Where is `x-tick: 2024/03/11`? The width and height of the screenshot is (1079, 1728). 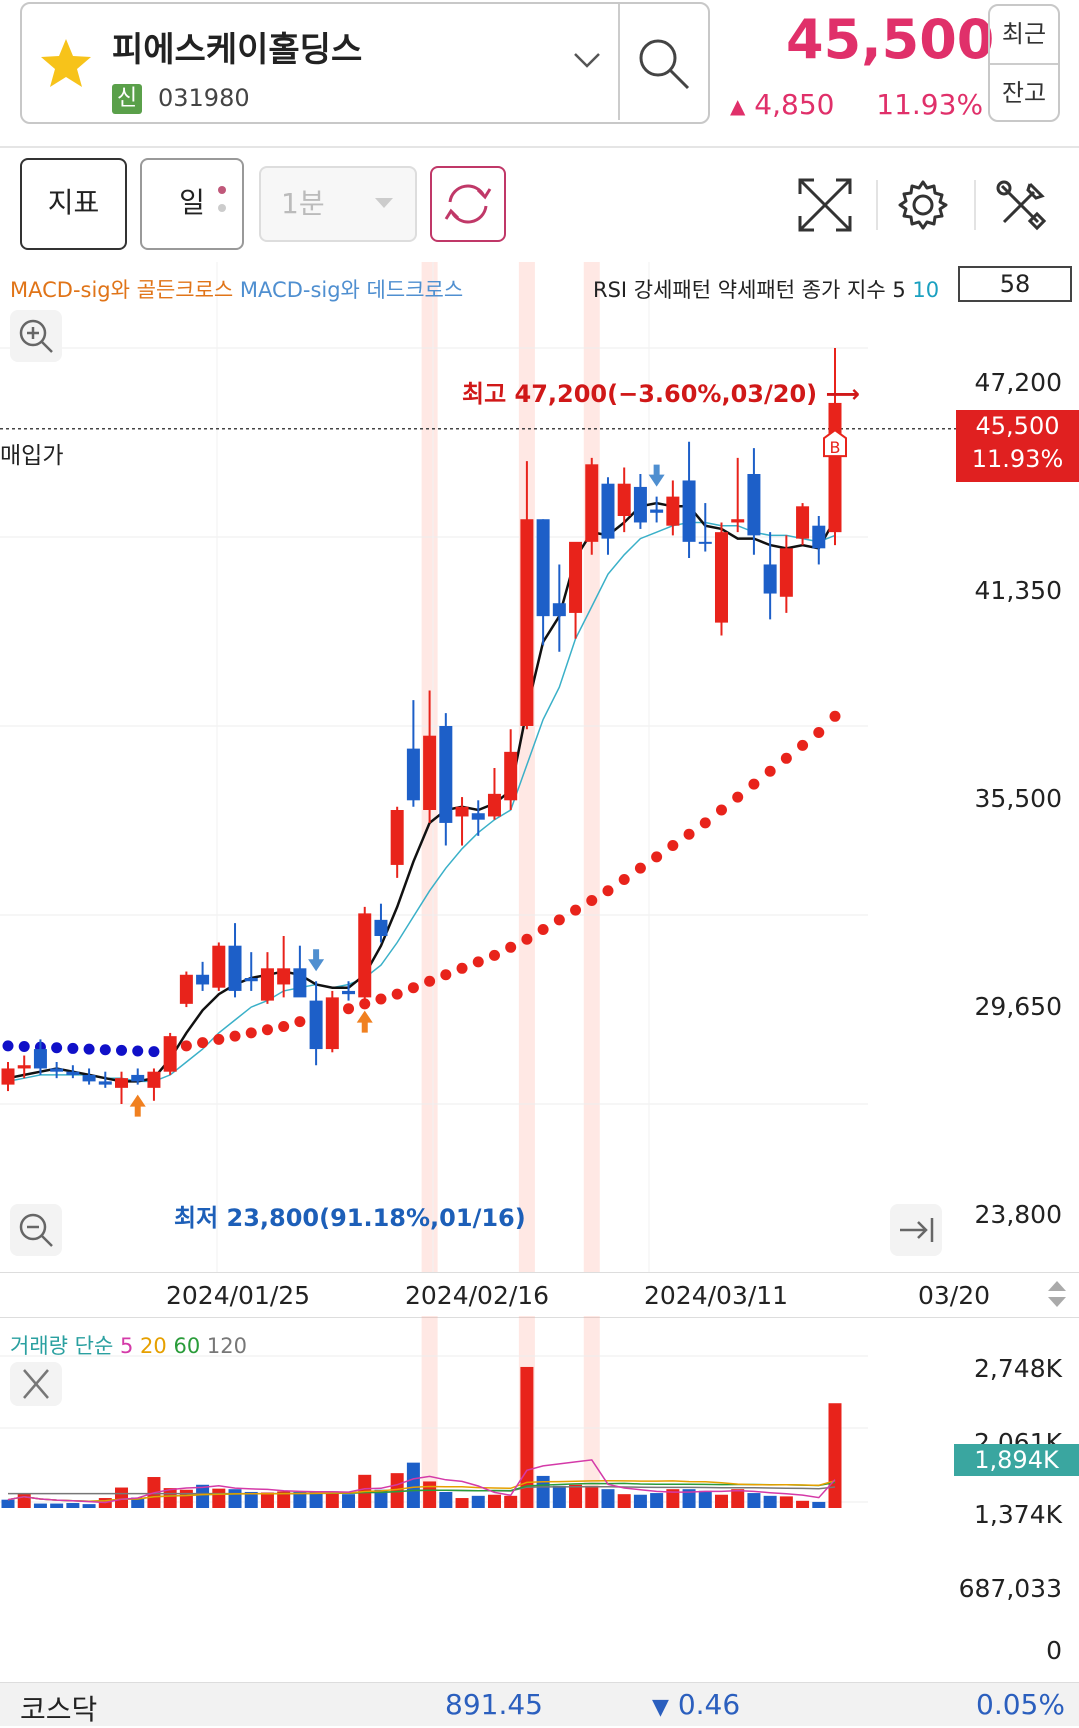
x-tick: 2024/03/11 is located at coordinates (716, 1295).